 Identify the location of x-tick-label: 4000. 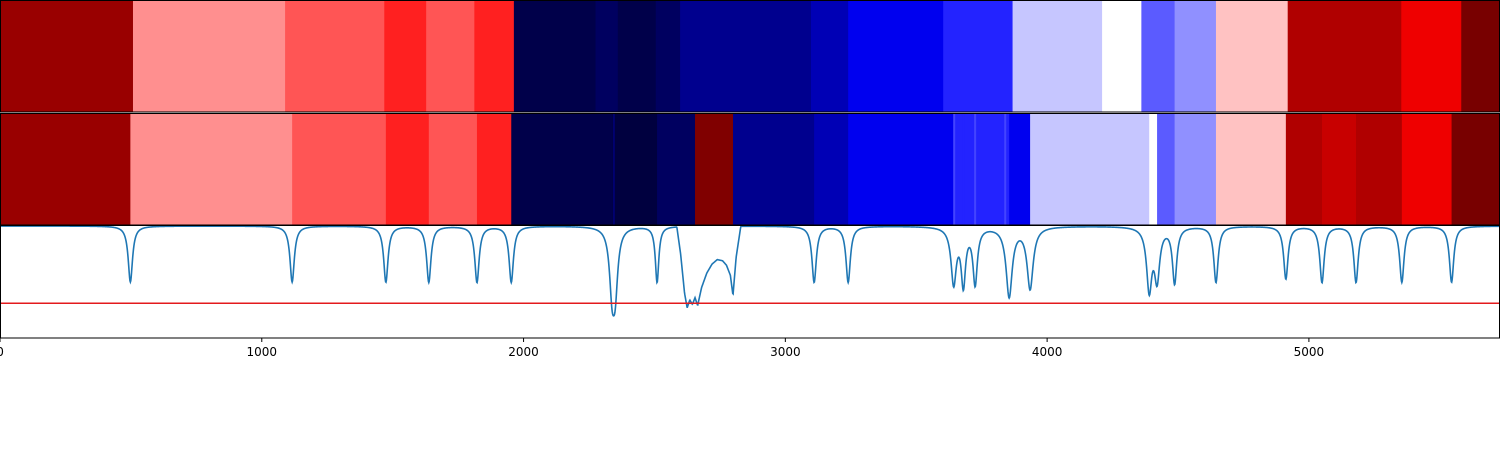
(1047, 352).